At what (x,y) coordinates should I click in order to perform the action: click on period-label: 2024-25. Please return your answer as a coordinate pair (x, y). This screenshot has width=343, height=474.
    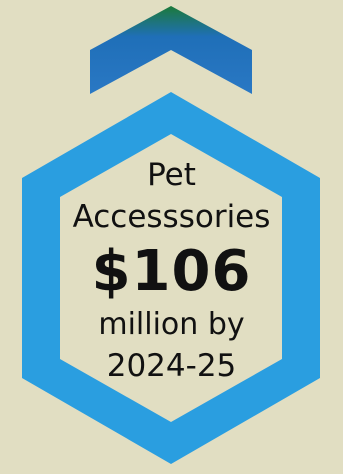
    Looking at the image, I should click on (171, 366).